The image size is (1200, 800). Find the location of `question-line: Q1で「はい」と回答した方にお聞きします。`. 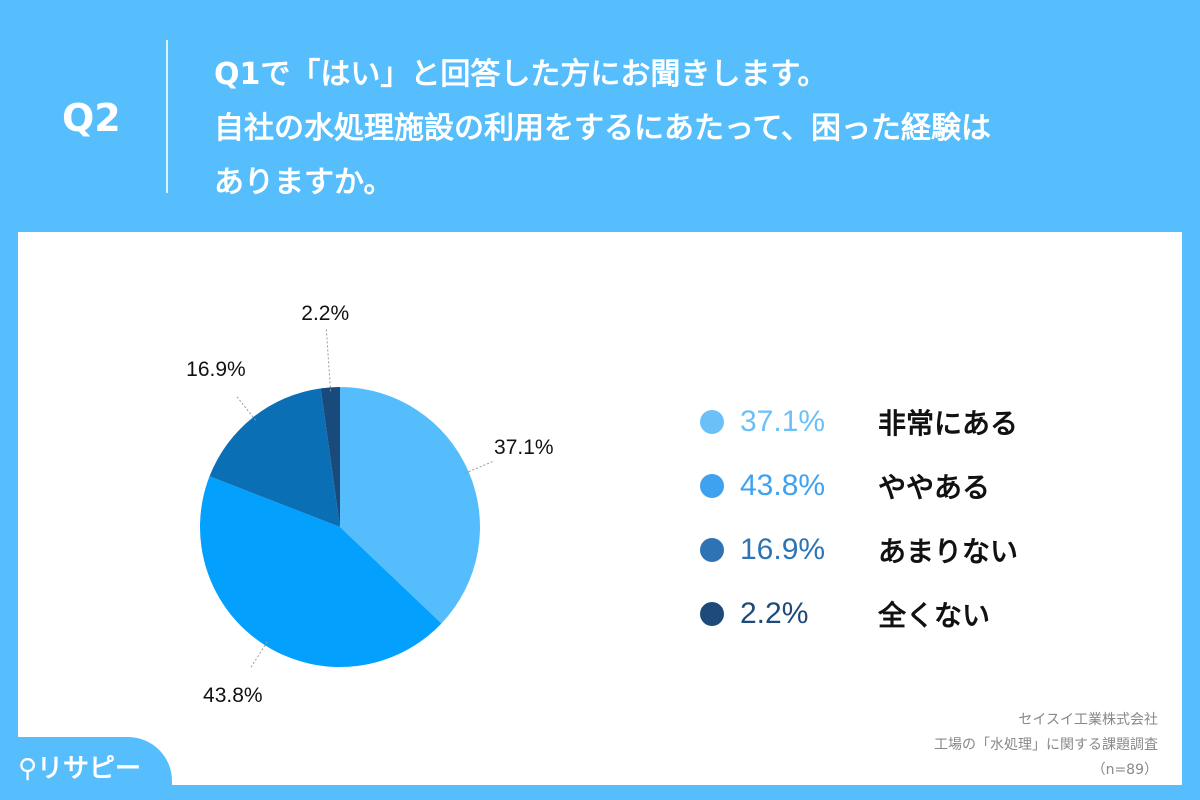

question-line: Q1で「はい」と回答した方にお聞きします。 is located at coordinates (521, 74).